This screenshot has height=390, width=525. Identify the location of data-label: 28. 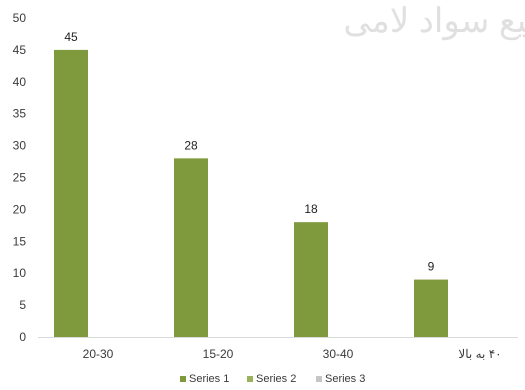
(191, 145).